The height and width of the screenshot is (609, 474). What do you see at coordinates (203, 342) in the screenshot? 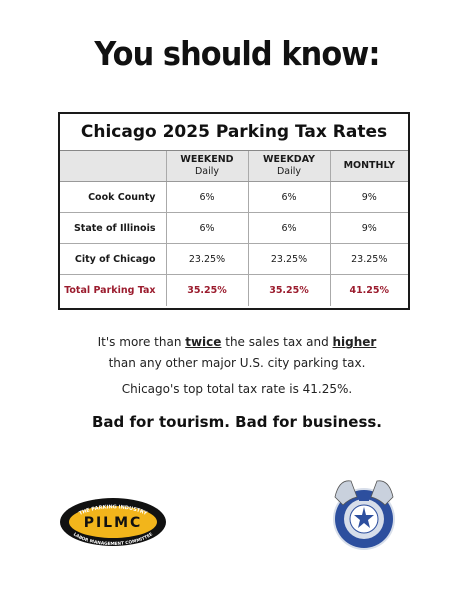
I see `emphasis-twice: twice` at bounding box center [203, 342].